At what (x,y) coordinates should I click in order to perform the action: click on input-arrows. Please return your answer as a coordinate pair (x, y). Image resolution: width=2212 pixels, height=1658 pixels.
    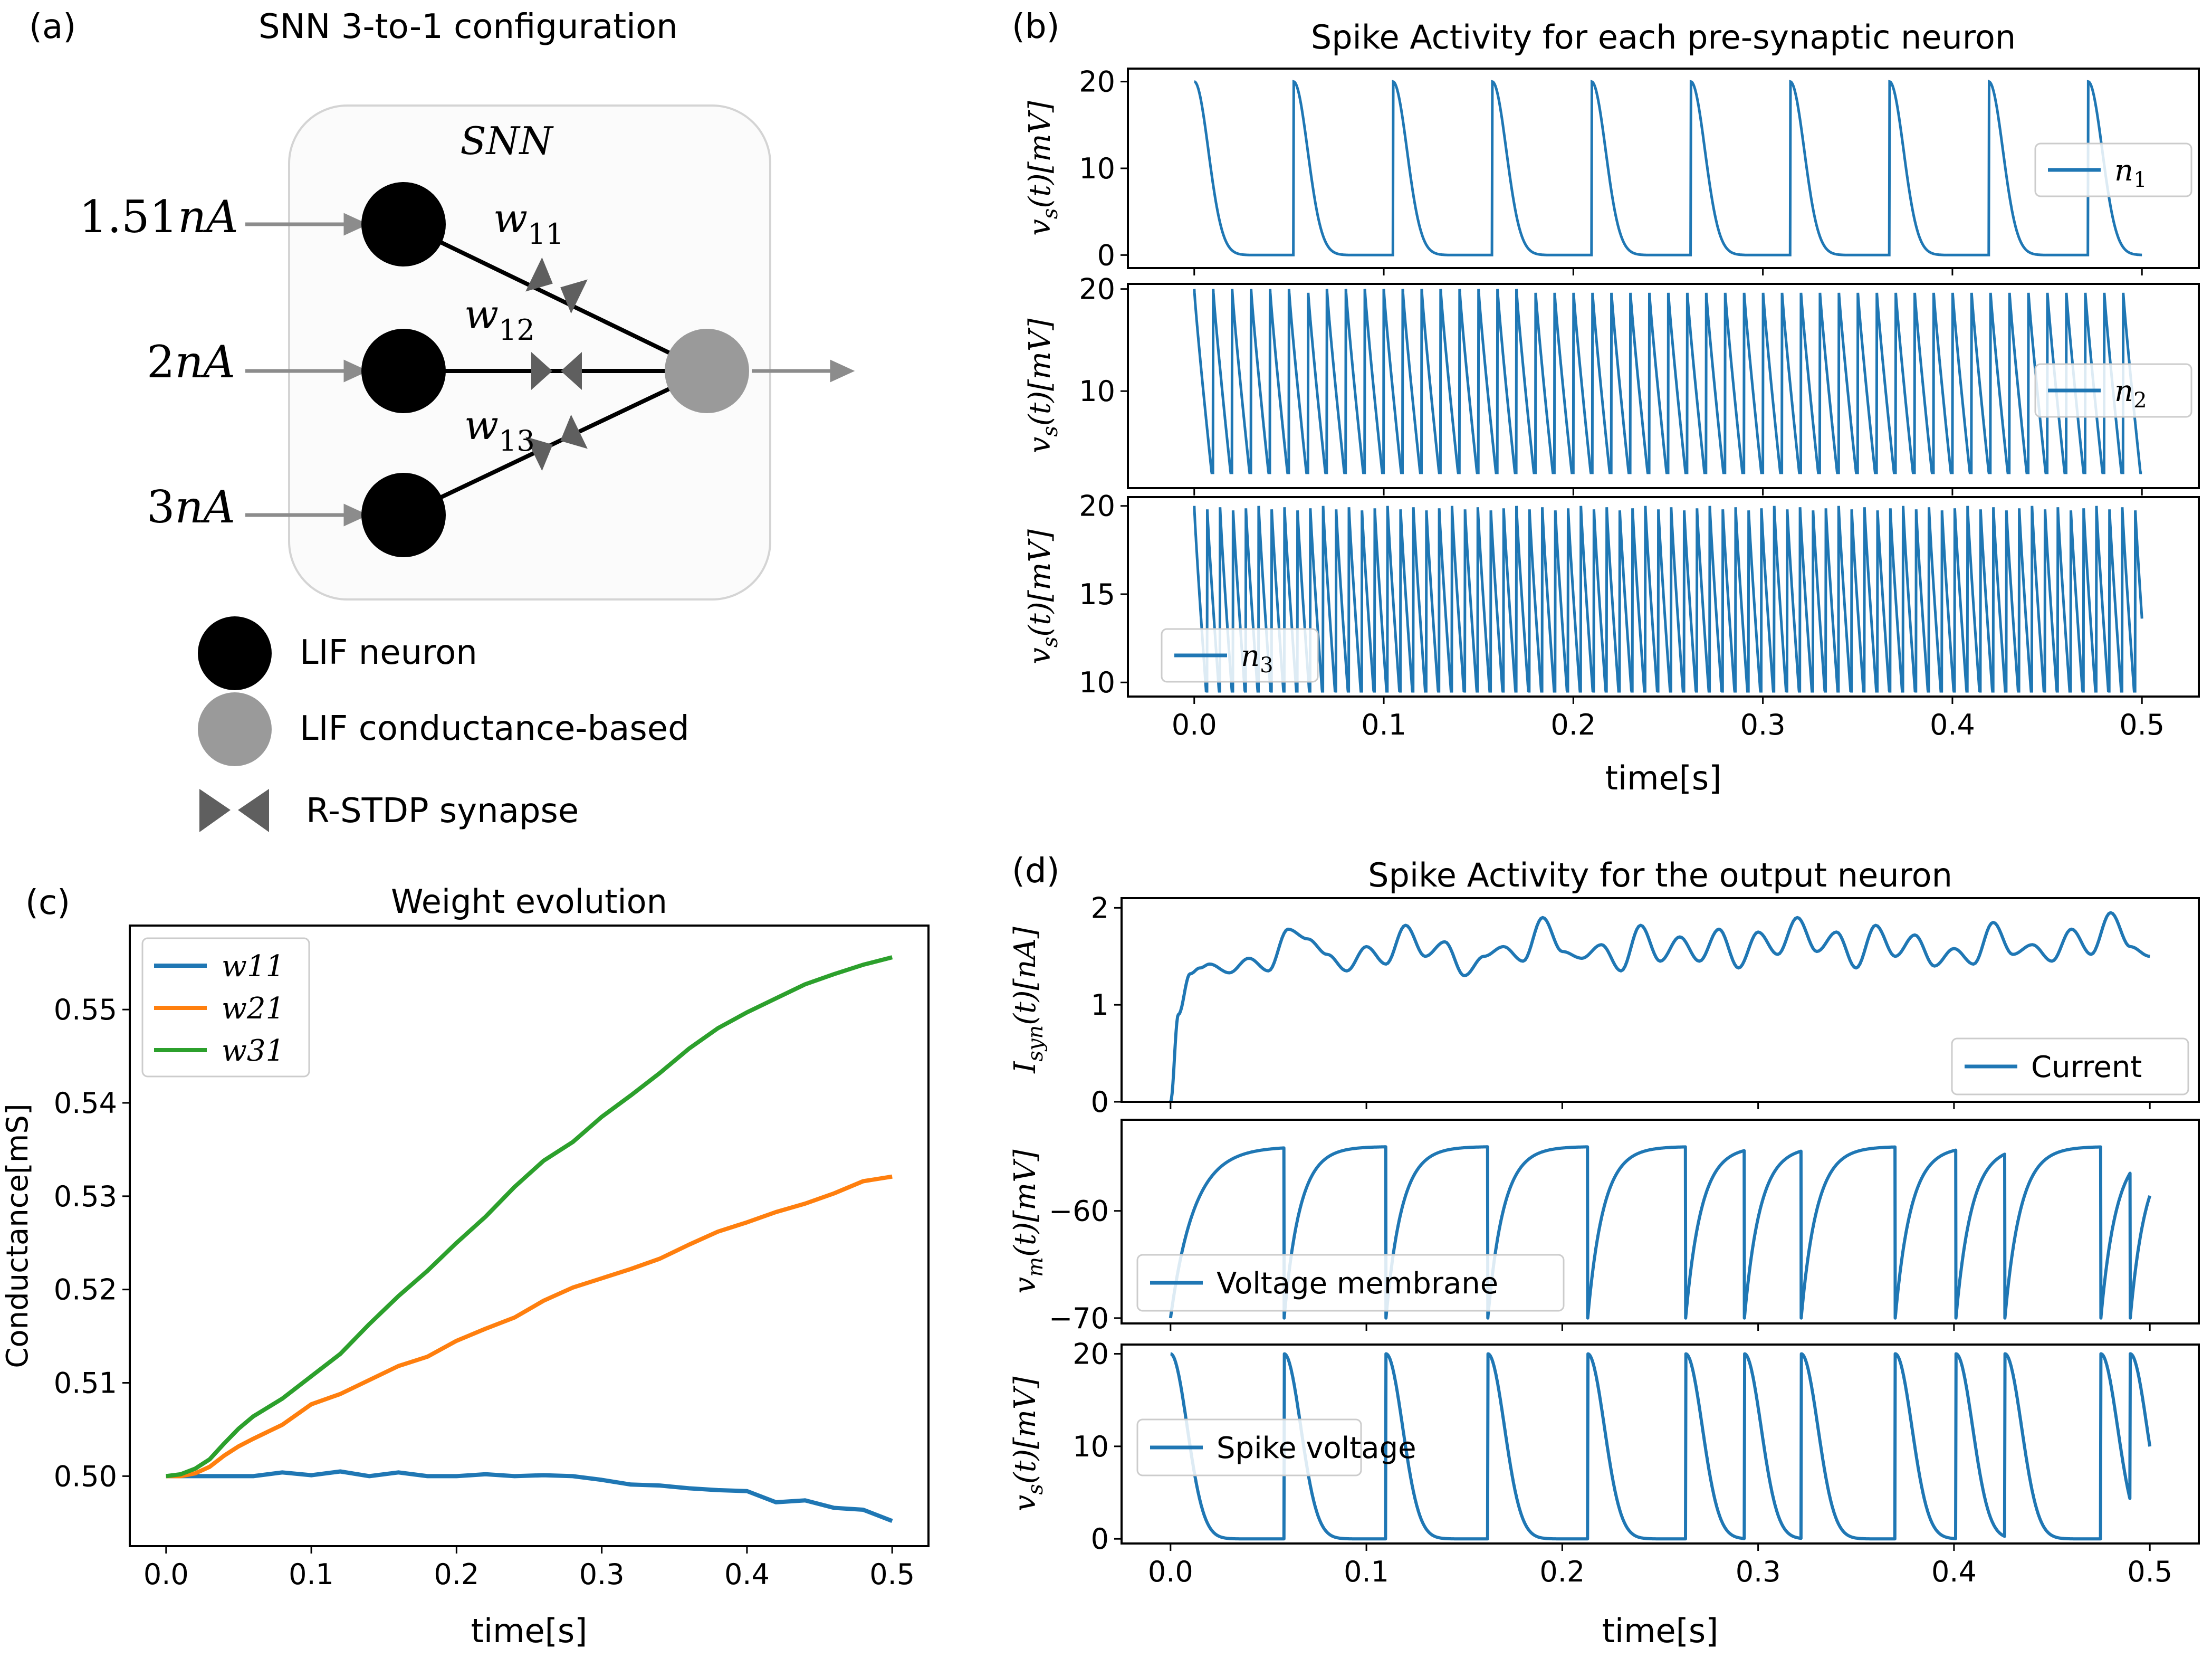
    Looking at the image, I should click on (550, 370).